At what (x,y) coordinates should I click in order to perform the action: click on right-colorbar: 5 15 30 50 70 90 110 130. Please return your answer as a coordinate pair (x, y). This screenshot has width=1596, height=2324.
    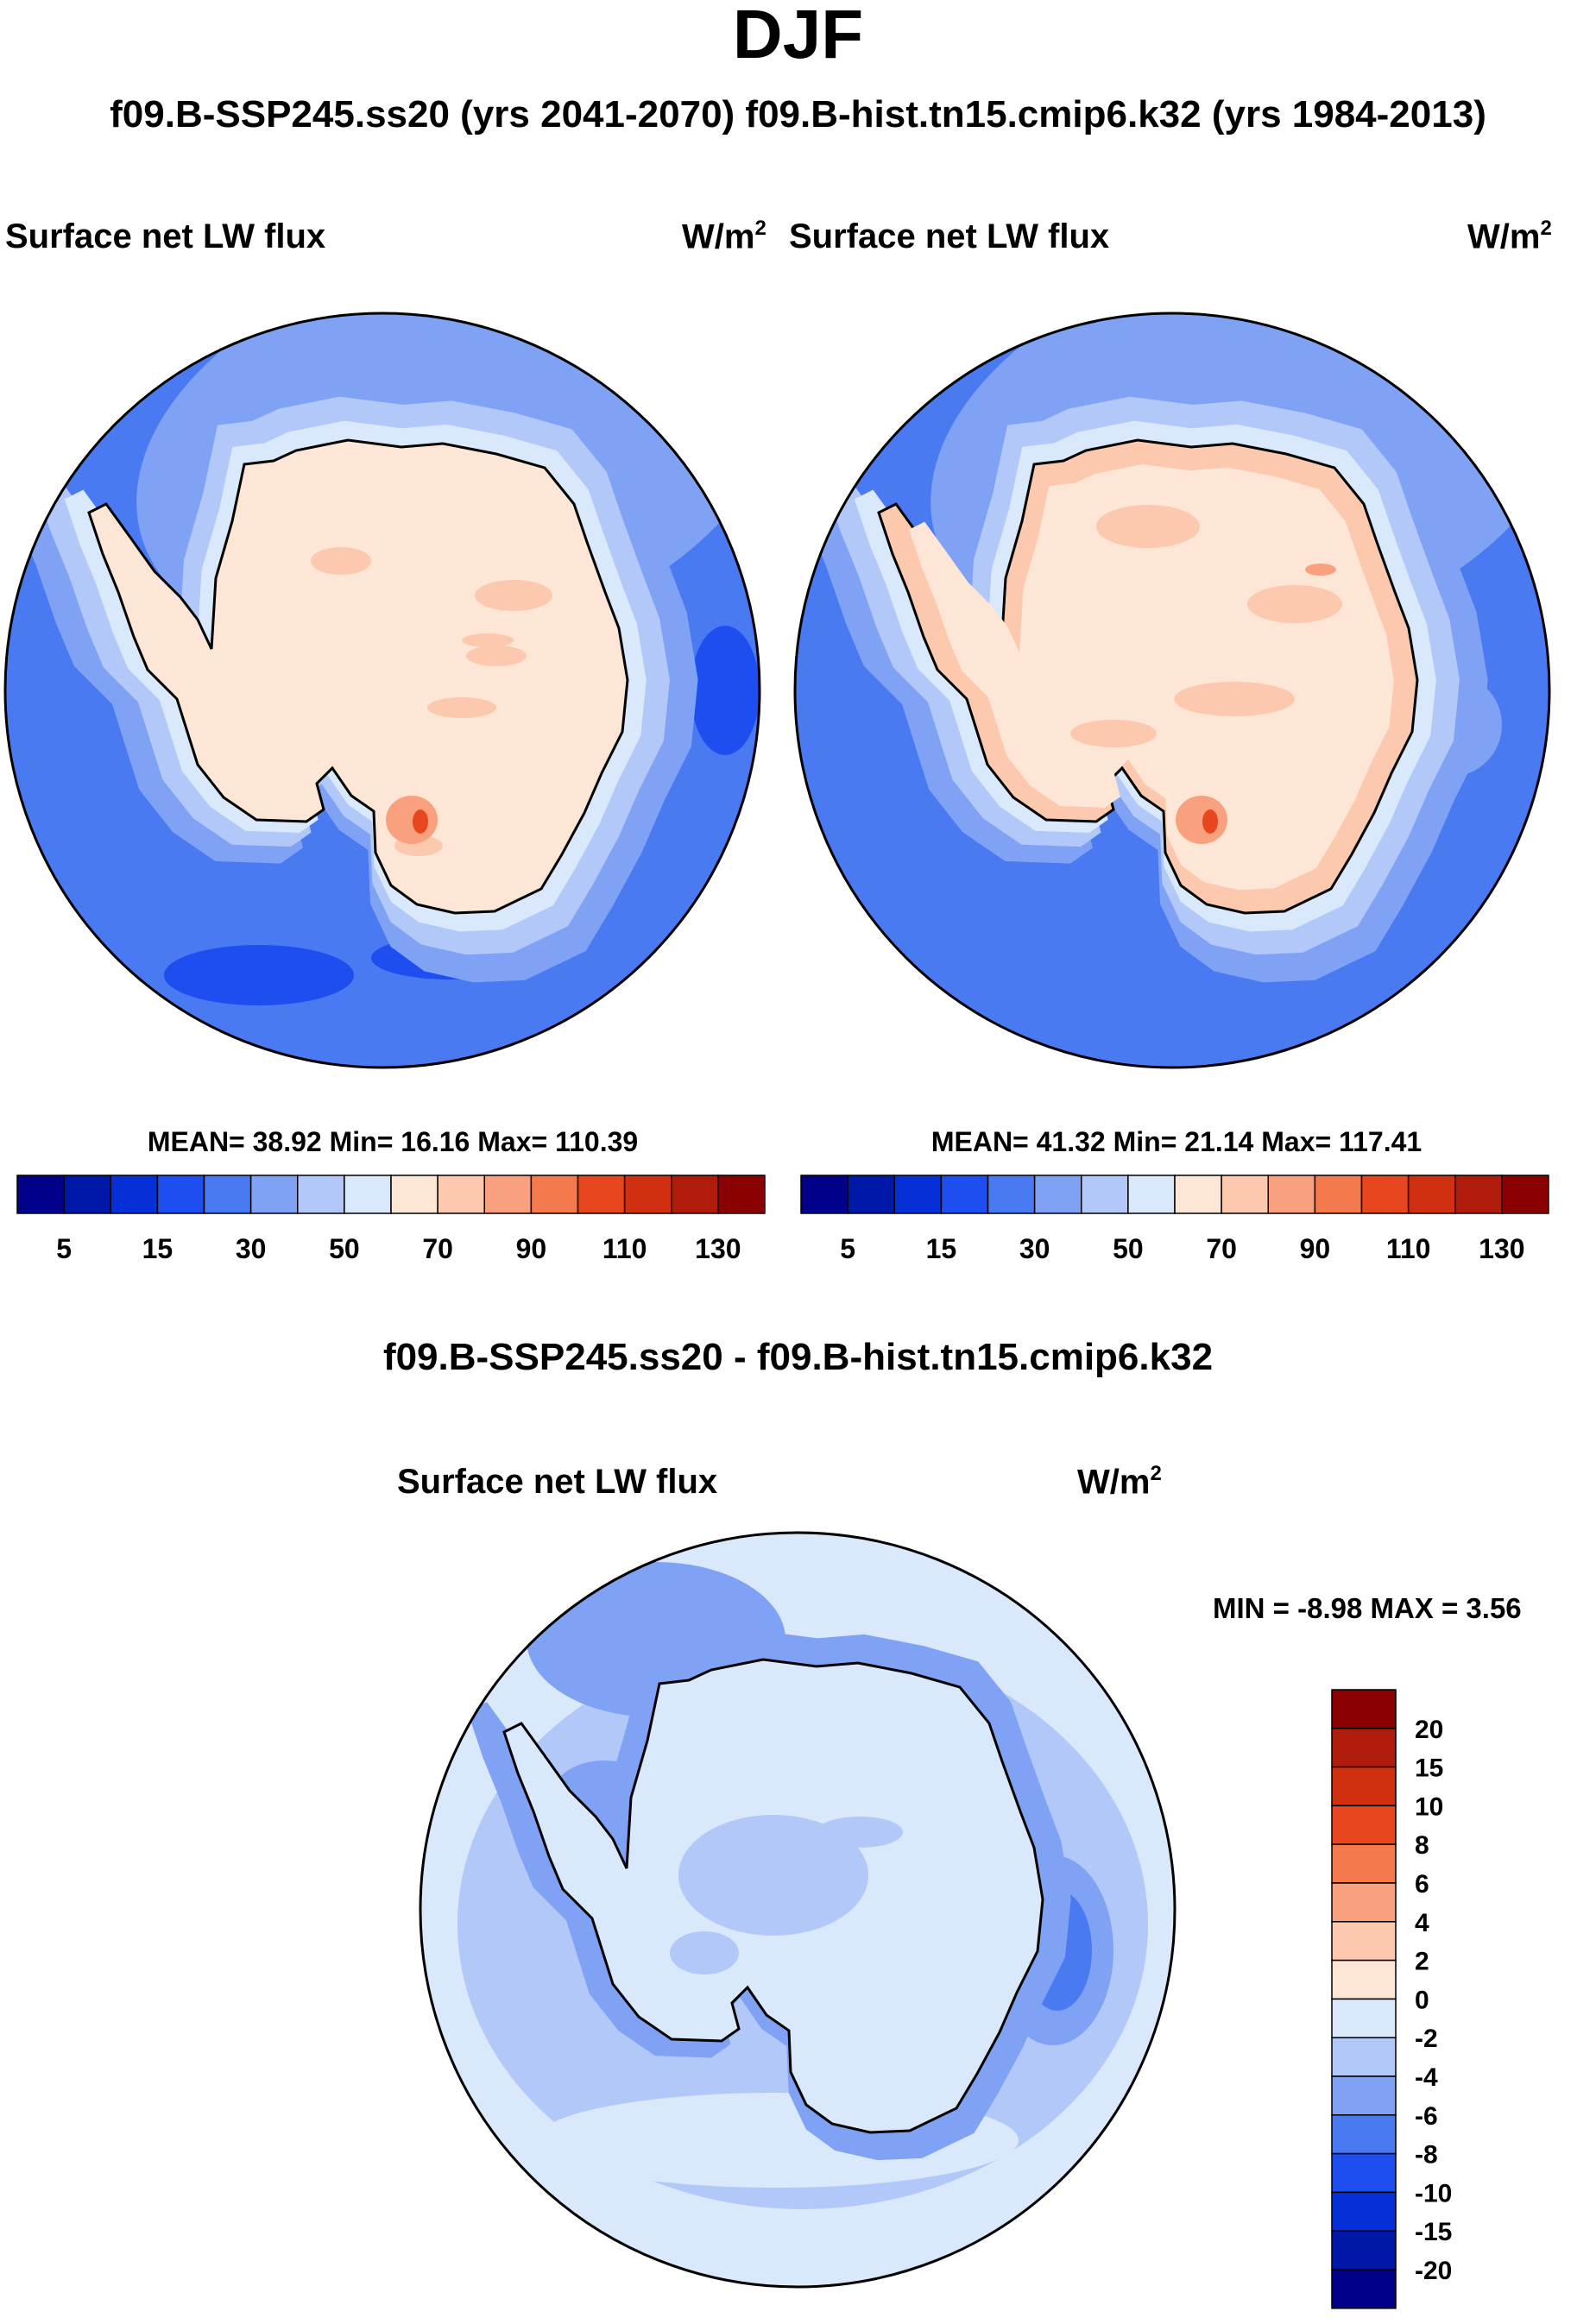
    Looking at the image, I should click on (1174, 1219).